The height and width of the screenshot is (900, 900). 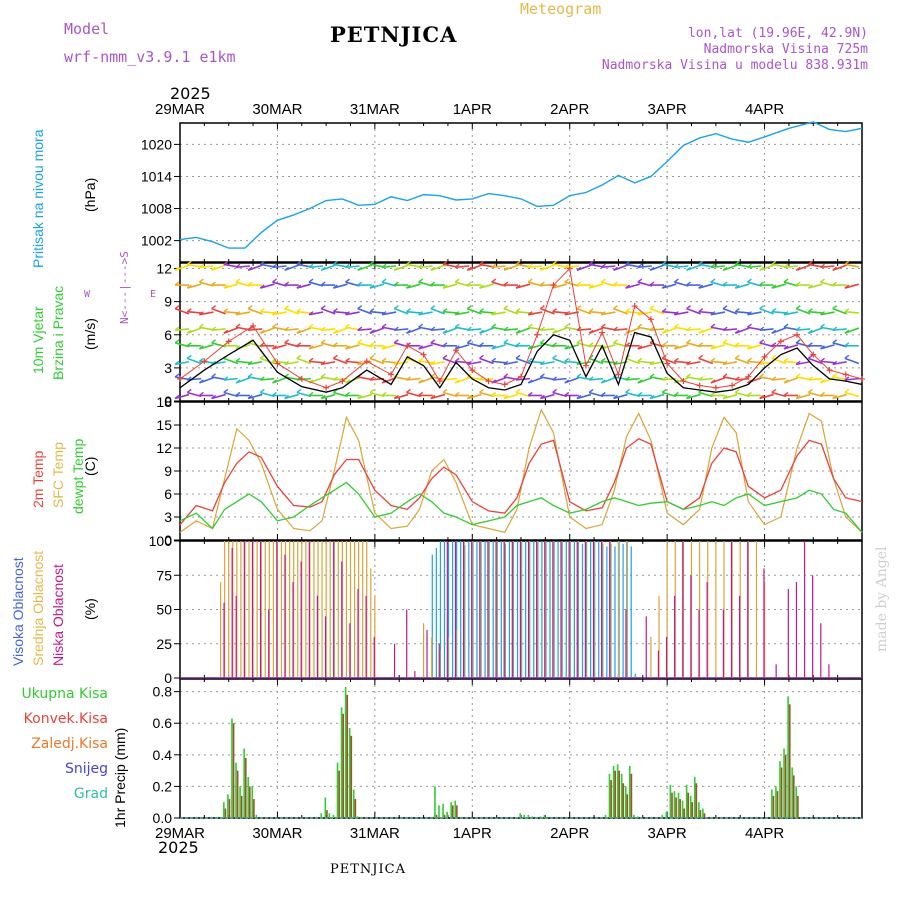 I want to click on lonlat-label: lon,lat (19.96E, 42.9N), so click(x=777, y=33).